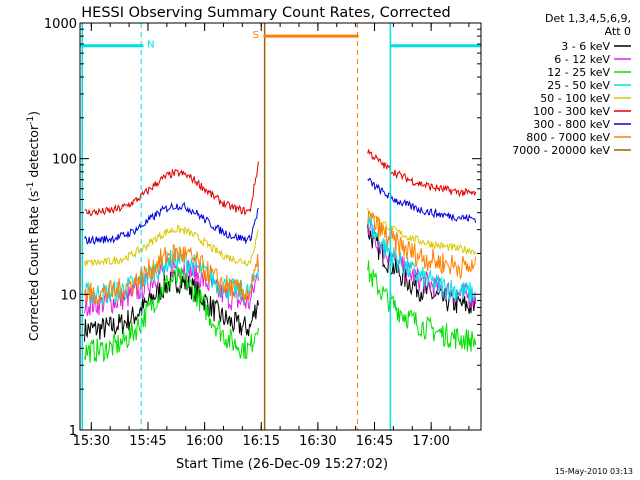  I want to click on y-tick-label: 10, so click(68, 295).